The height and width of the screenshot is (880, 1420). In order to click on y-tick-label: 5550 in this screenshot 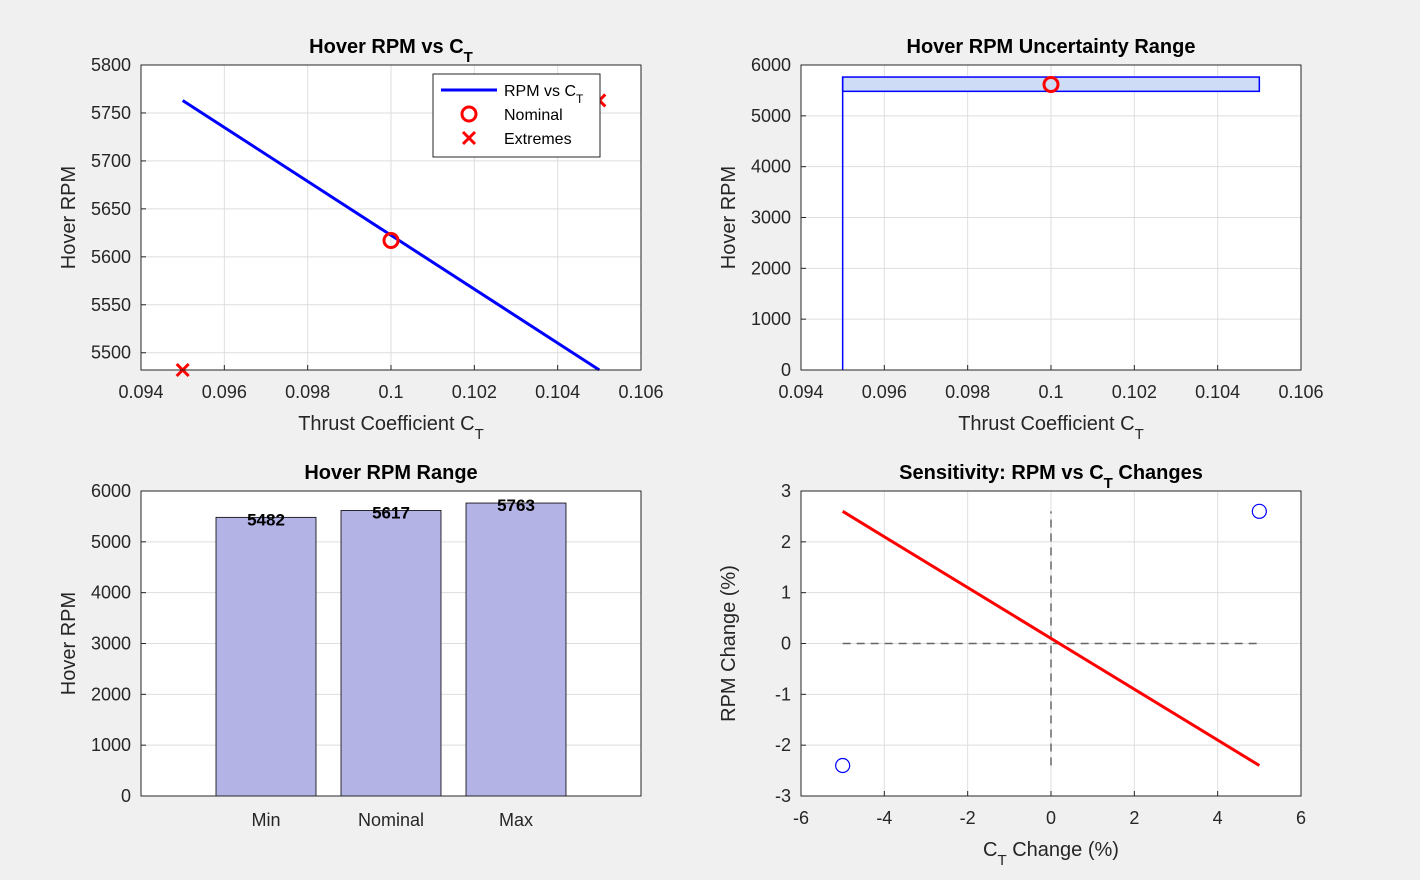, I will do `click(111, 305)`.